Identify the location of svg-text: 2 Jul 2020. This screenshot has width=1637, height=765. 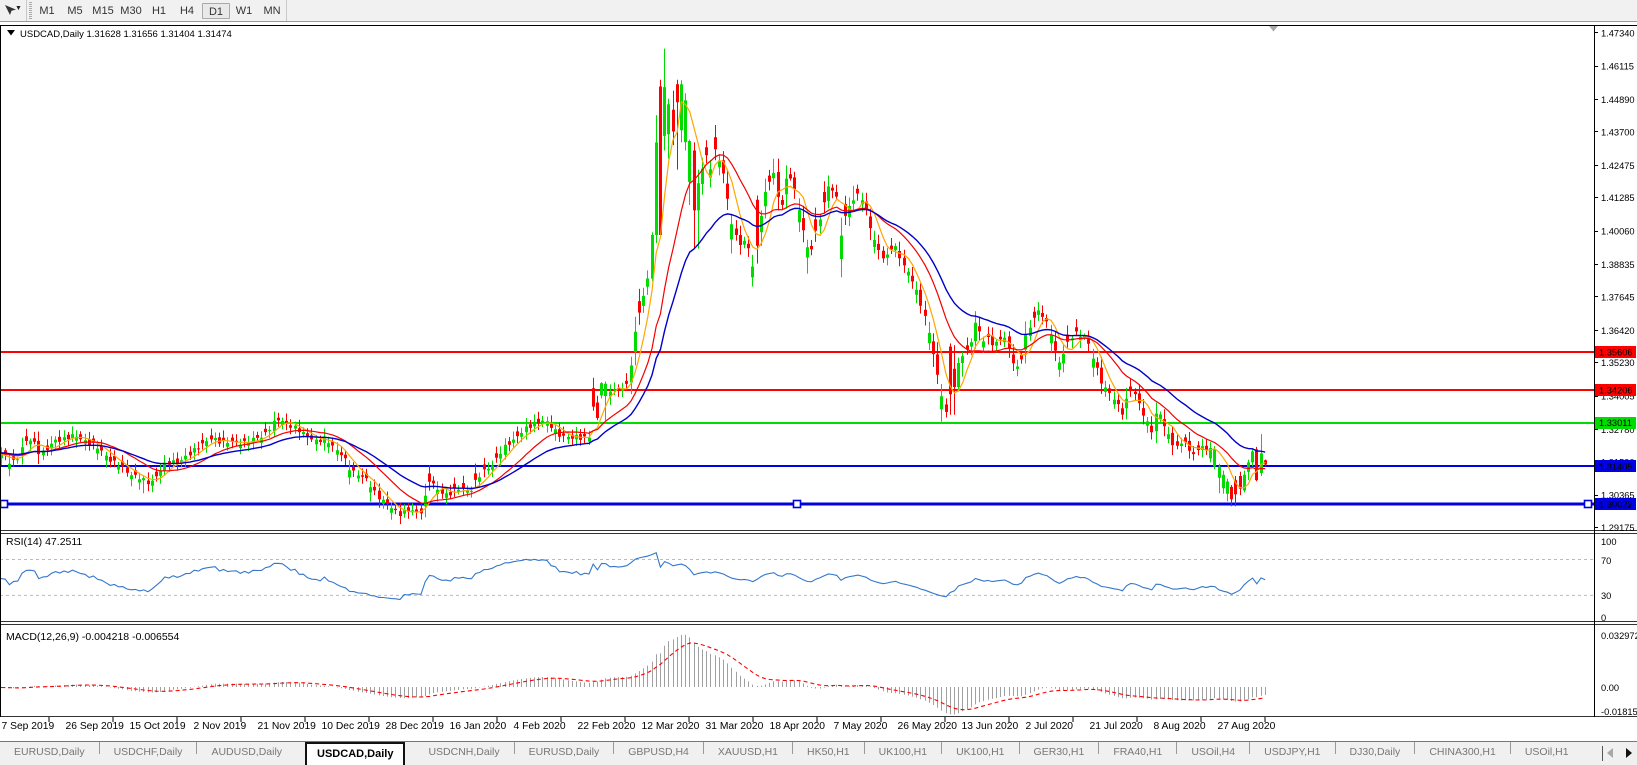
(1050, 726).